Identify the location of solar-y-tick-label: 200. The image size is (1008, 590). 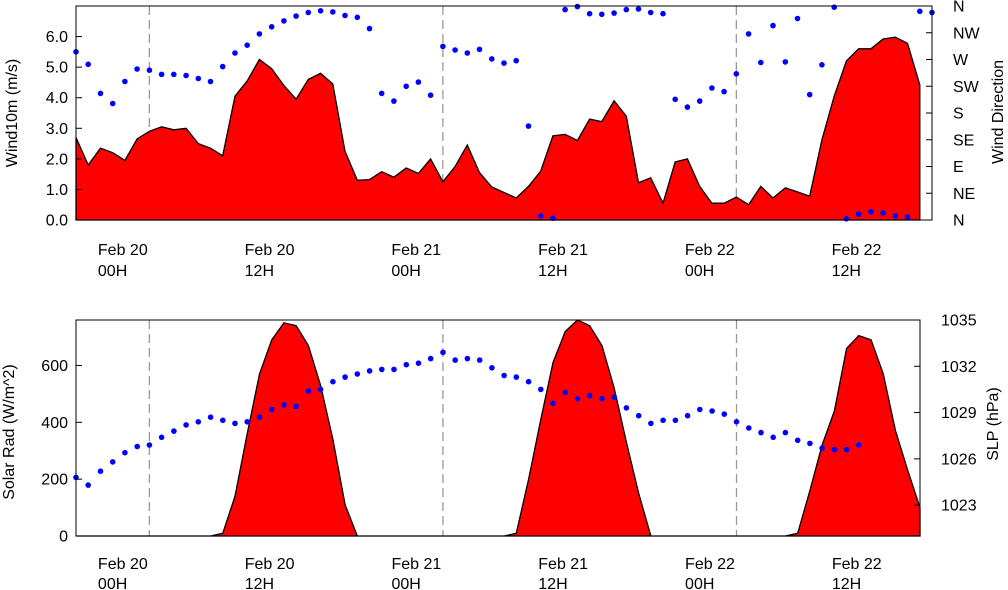
(54, 480).